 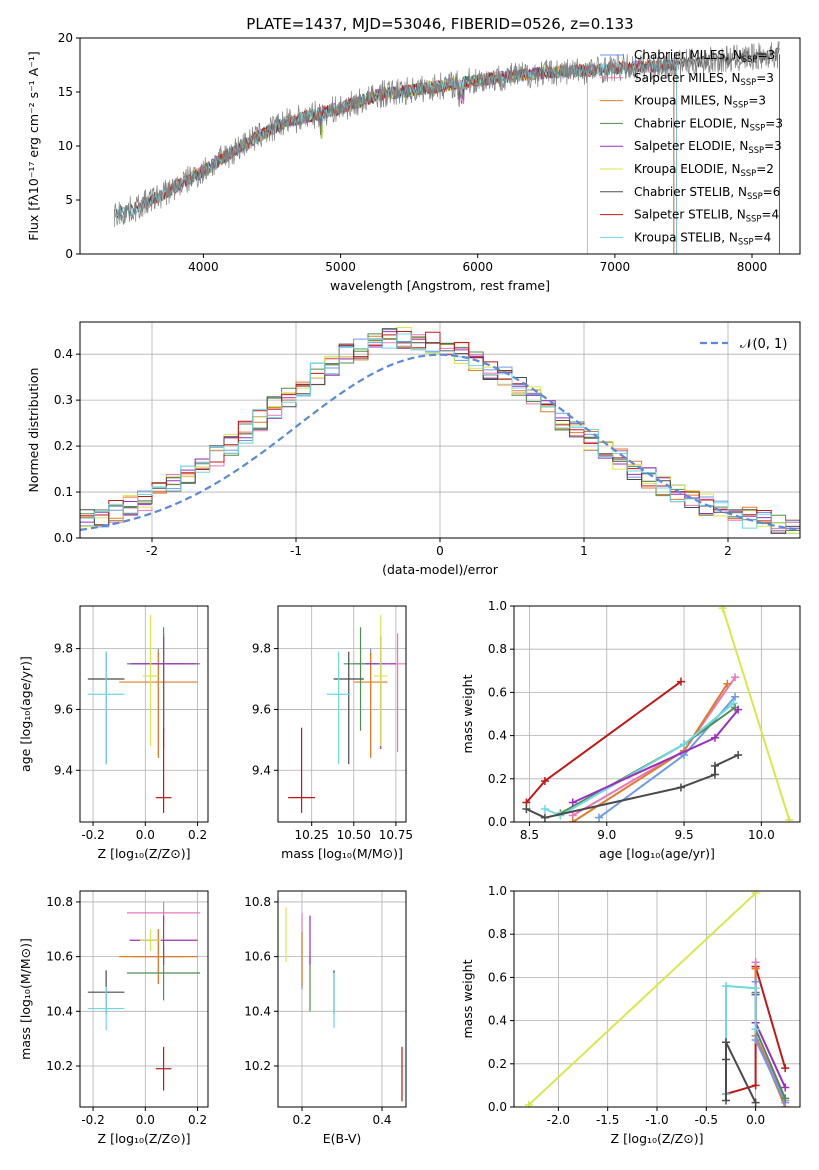 I want to click on legend-label: Chabrier STELIB, NSSP=6, so click(x=707, y=193).